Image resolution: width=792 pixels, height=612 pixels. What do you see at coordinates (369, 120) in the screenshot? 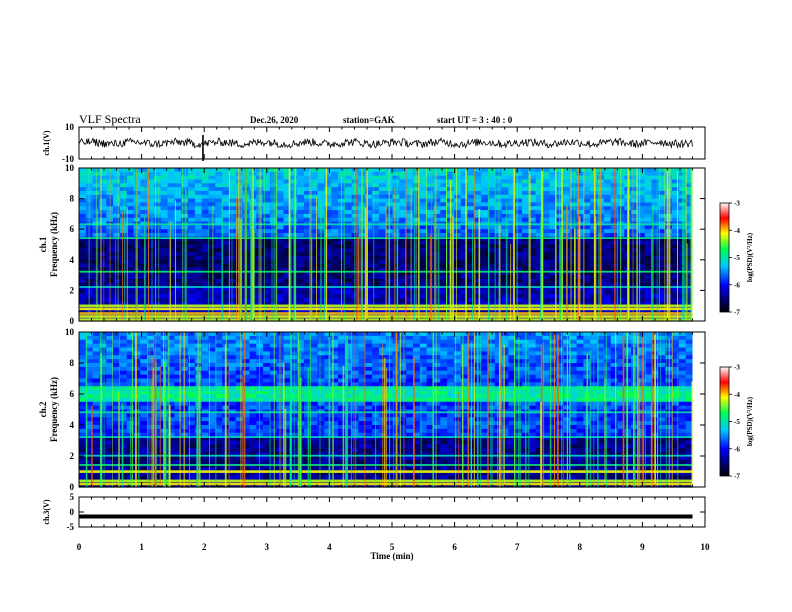
I see `station-label: station=GAK` at bounding box center [369, 120].